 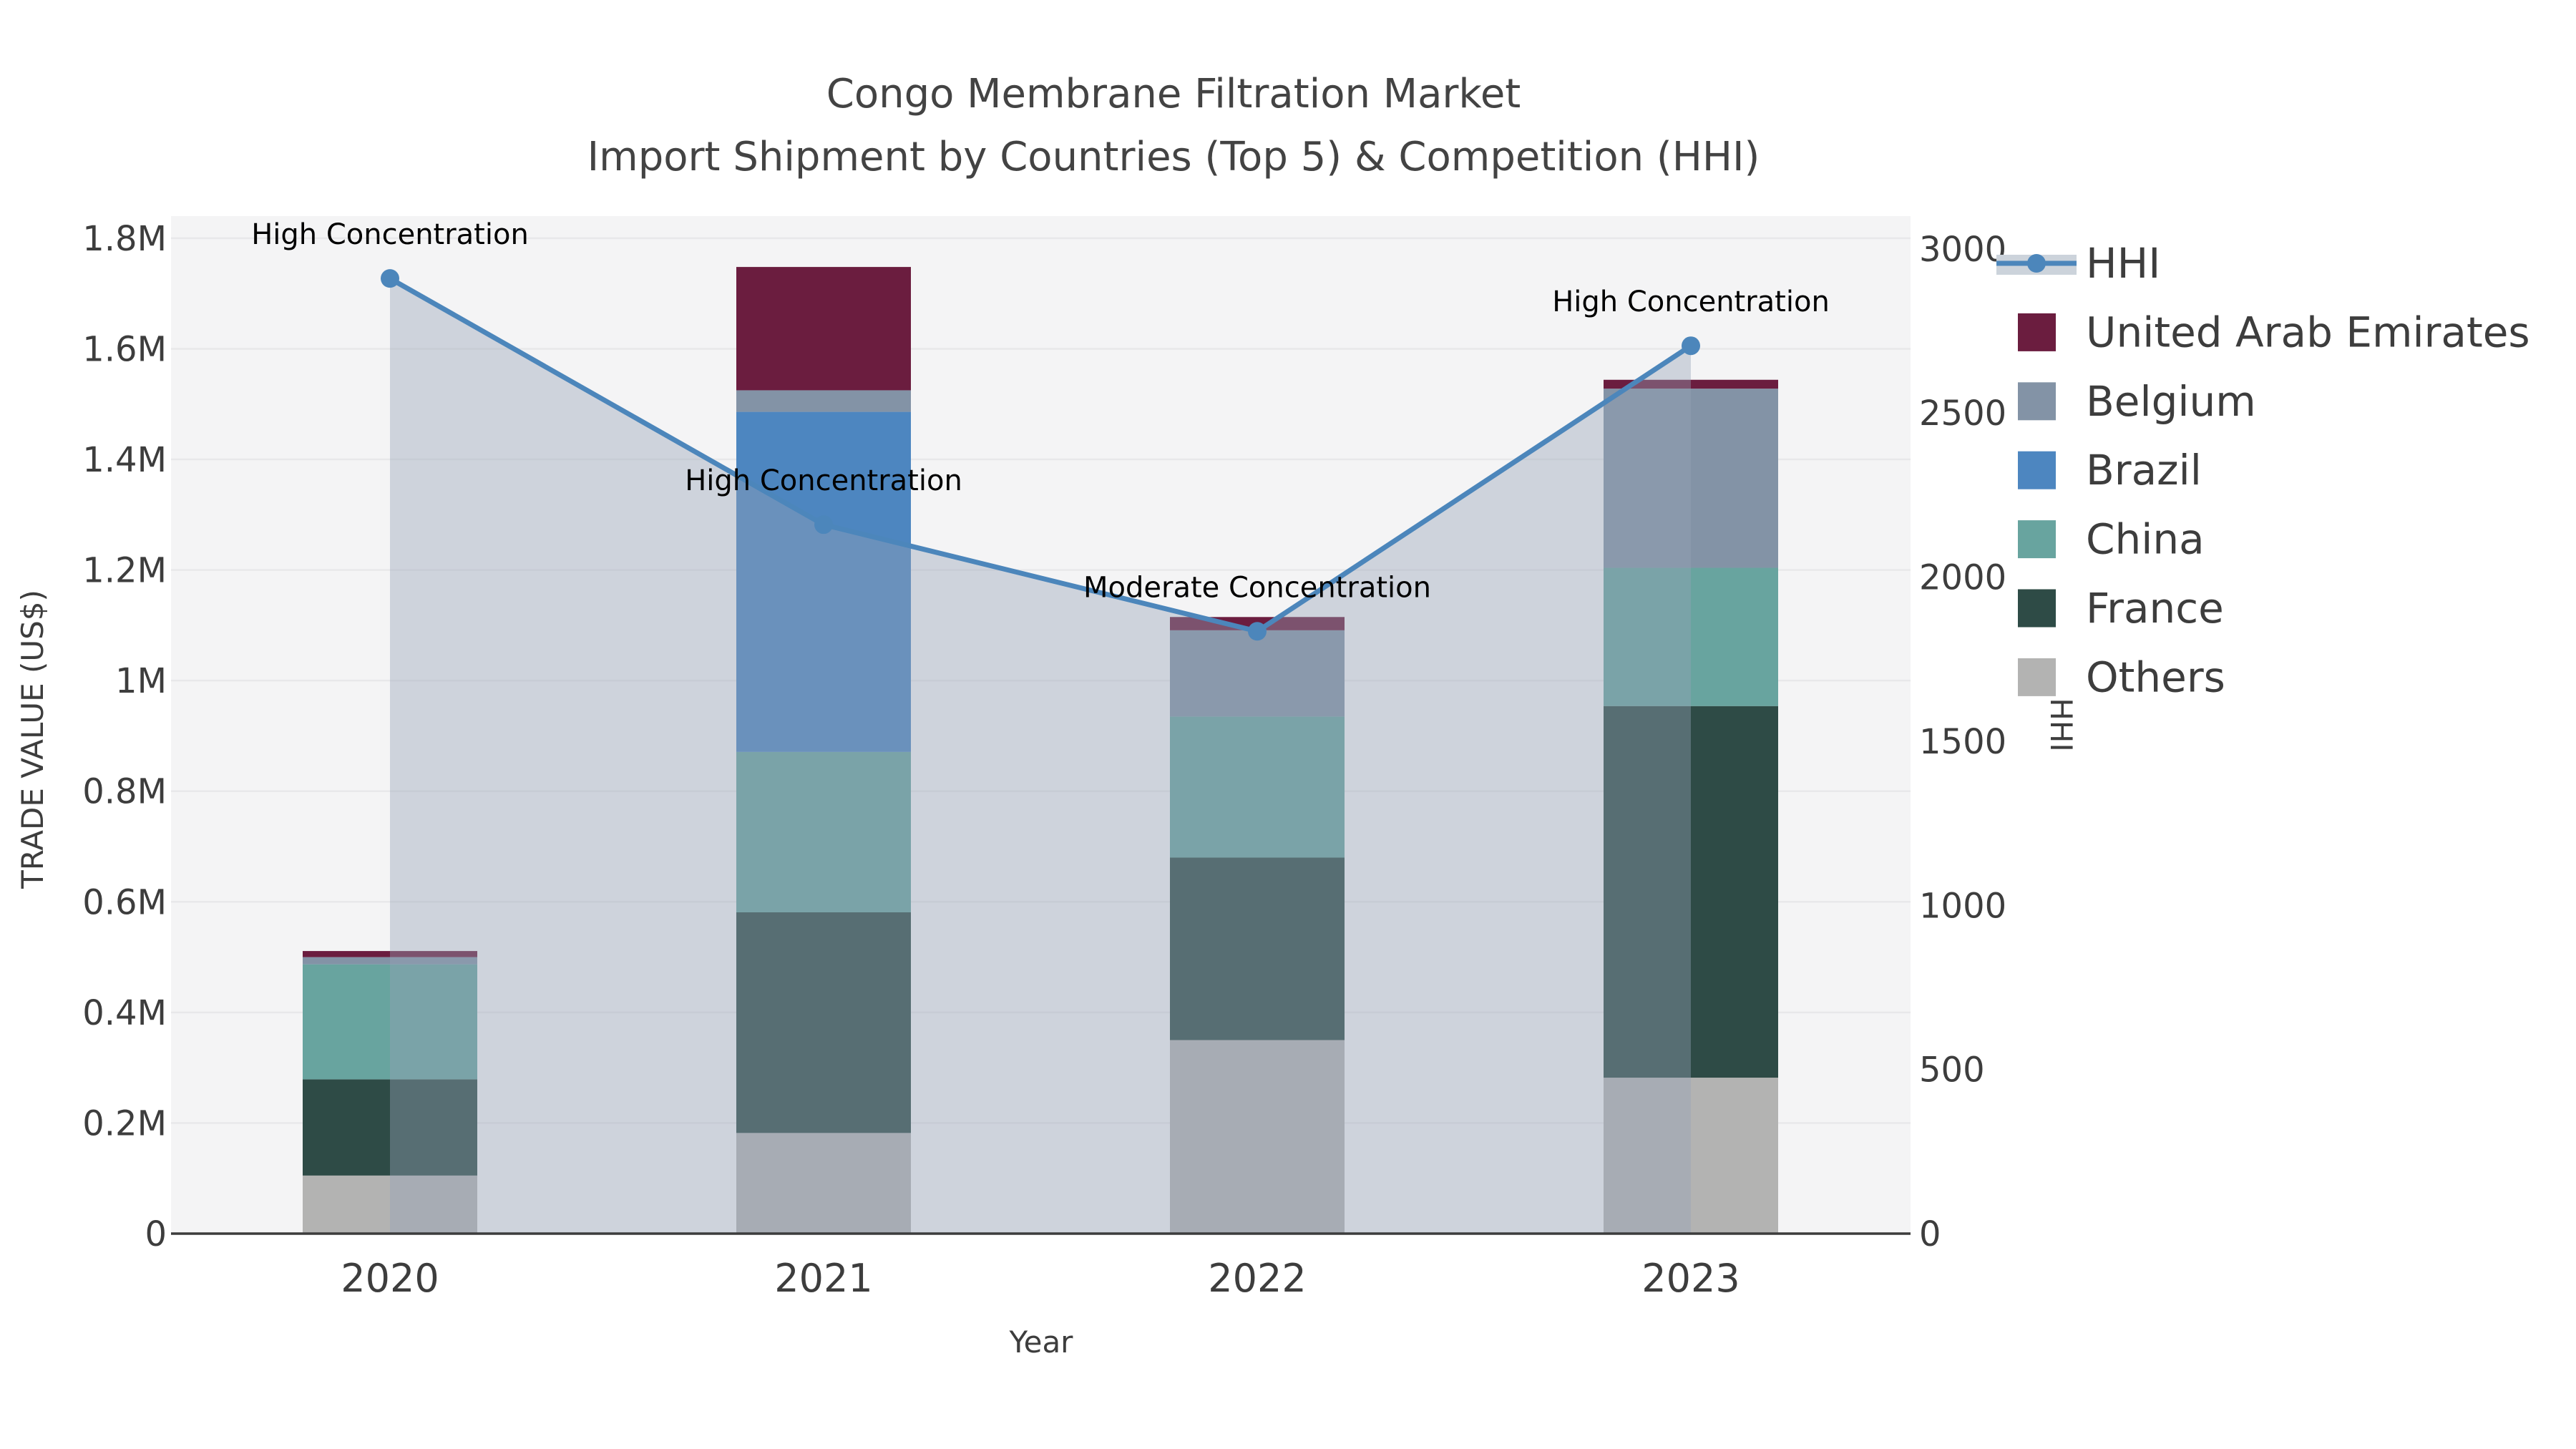 I want to click on x-axis-title: Year, so click(x=1041, y=1342).